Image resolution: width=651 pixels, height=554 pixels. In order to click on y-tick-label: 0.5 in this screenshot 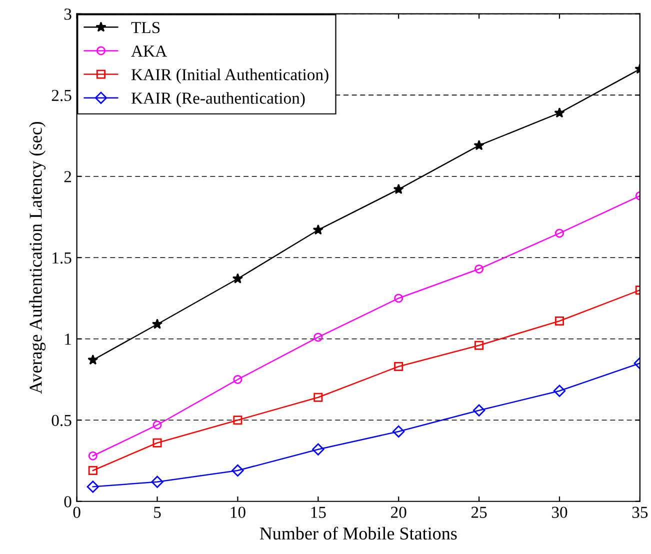, I will do `click(62, 420)`.